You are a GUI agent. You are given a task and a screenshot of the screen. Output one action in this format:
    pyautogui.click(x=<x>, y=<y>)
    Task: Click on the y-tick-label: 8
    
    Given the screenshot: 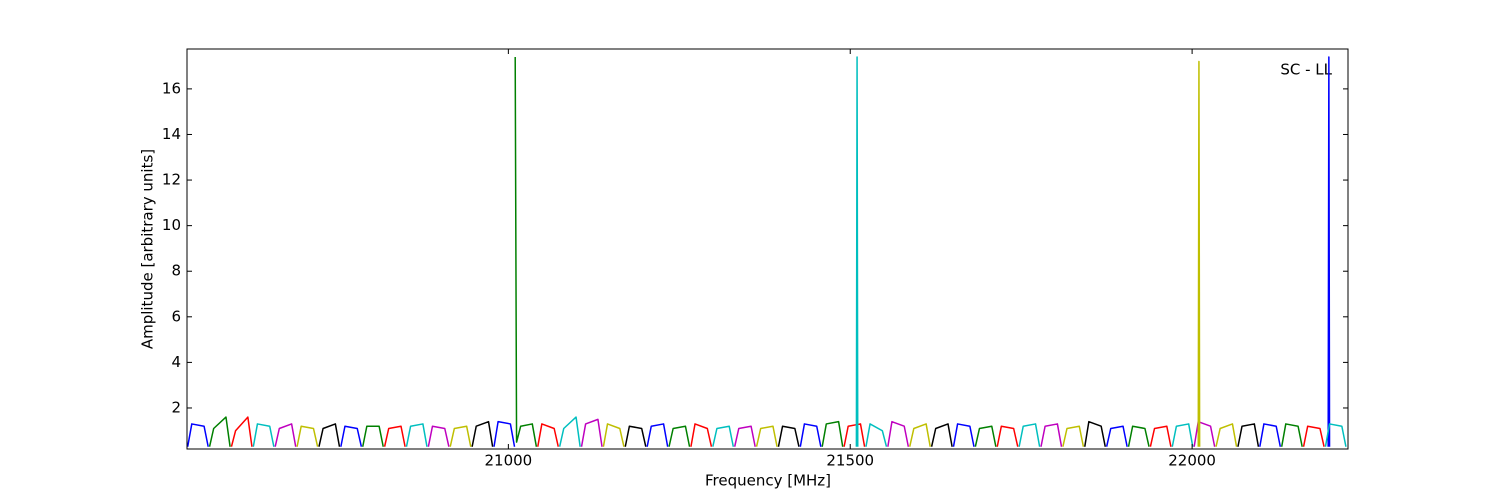 What is the action you would take?
    pyautogui.click(x=176, y=271)
    